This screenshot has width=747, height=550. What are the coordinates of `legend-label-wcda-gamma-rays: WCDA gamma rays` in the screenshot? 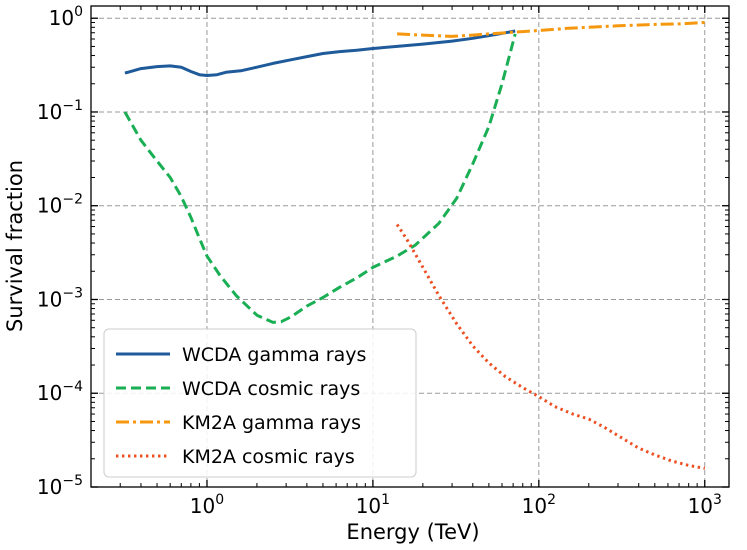 It's located at (274, 355).